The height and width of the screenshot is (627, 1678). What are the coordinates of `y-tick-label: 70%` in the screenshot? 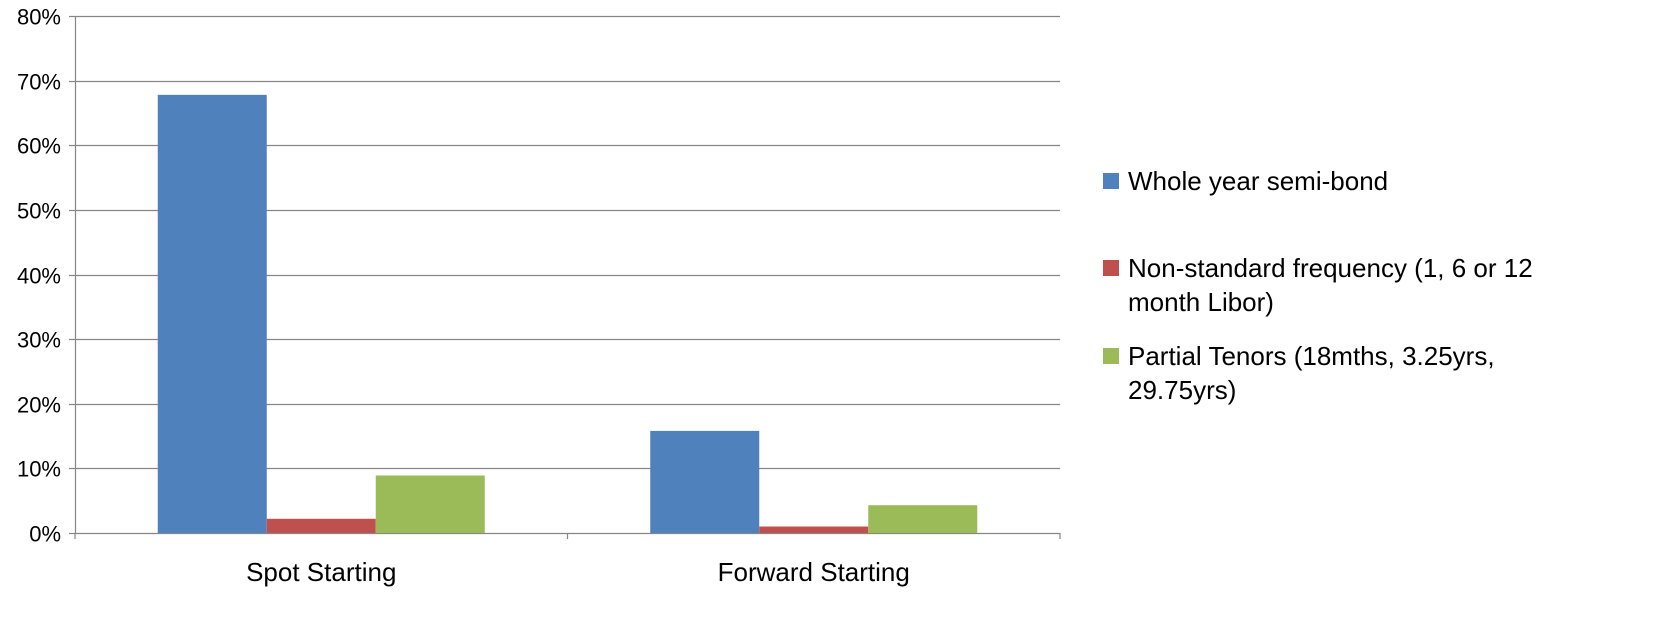 It's located at (39, 82).